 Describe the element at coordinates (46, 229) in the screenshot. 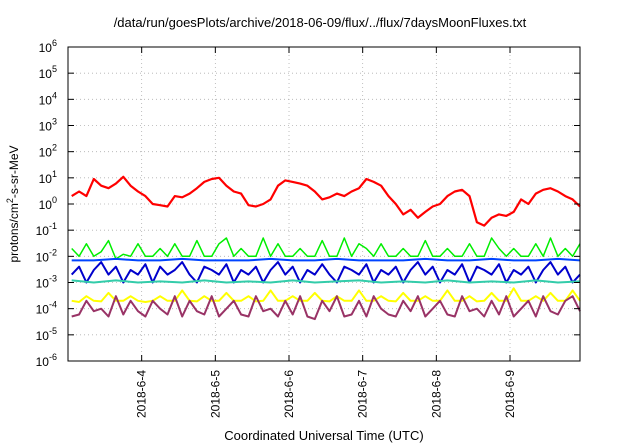

I see `y-tick-label: 10⁻¹` at that location.